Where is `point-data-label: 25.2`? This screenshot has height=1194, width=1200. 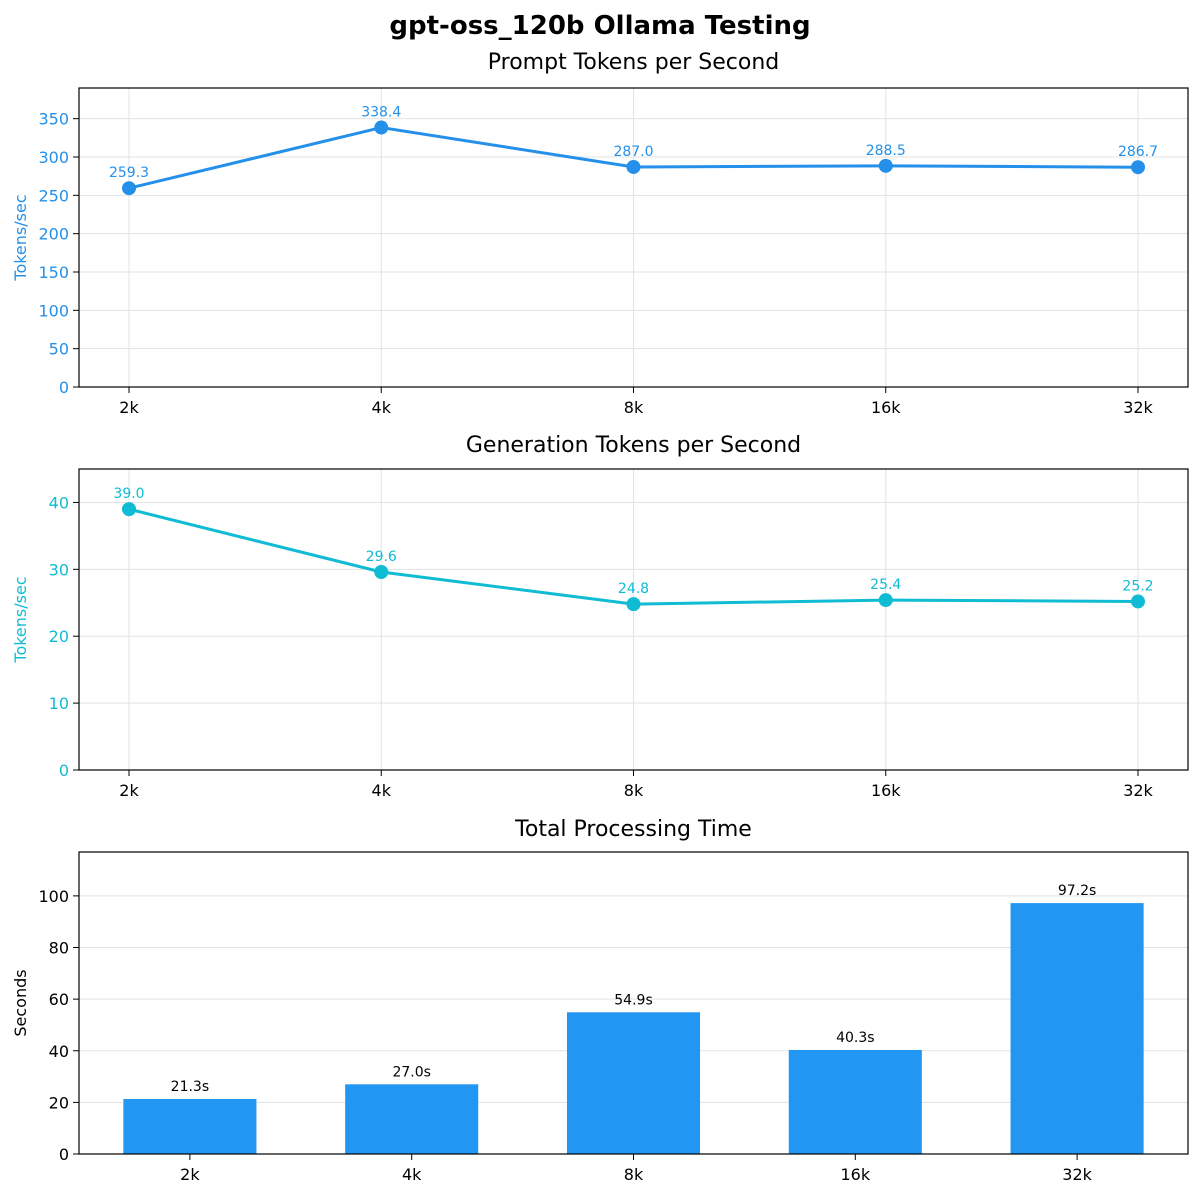 point-data-label: 25.2 is located at coordinates (1137, 586).